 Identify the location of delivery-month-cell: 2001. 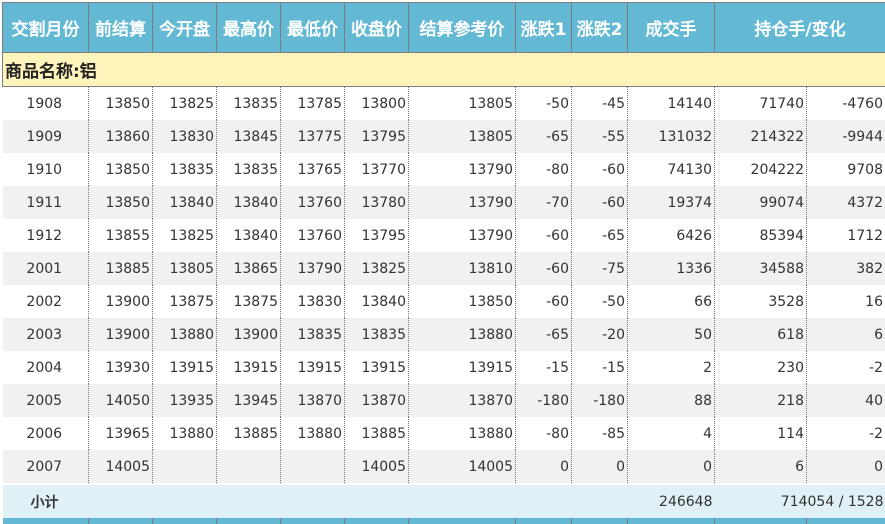
(46, 268).